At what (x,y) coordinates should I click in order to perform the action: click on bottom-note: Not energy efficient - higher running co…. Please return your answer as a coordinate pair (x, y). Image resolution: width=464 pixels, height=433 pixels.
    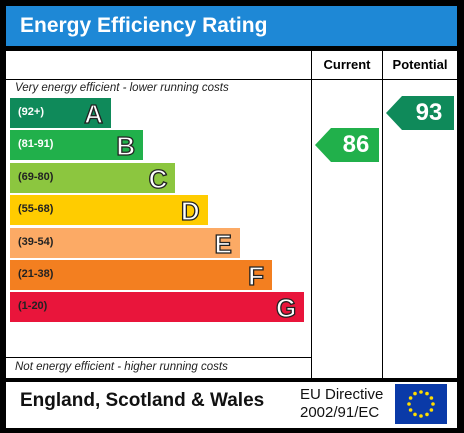
    Looking at the image, I should click on (121, 367).